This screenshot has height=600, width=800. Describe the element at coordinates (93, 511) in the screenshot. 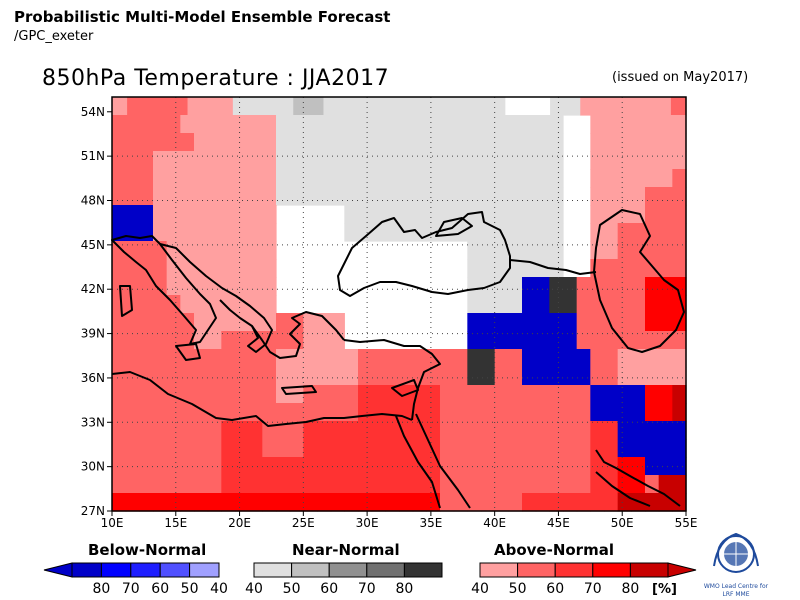

I see `lat-tick-label: 27N` at that location.